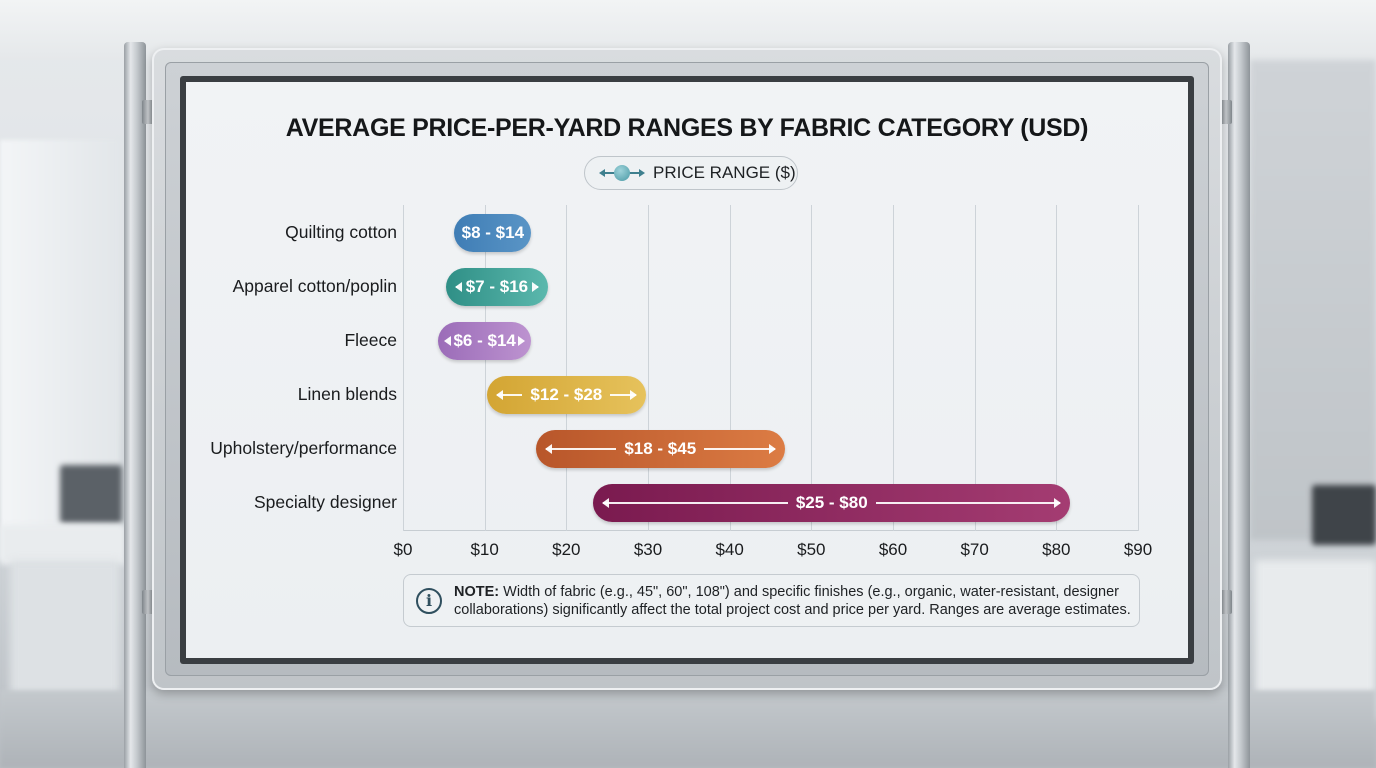  I want to click on x-tick-label: $0, so click(403, 549).